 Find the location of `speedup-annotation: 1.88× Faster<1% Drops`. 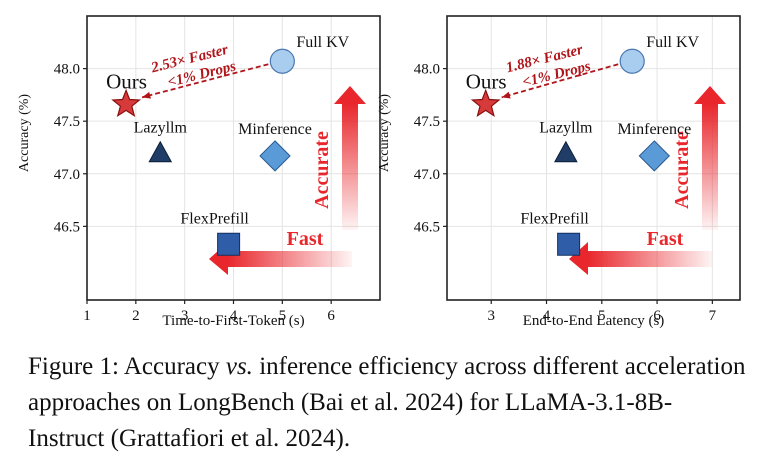

speedup-annotation: 1.88× Faster<1% Drops is located at coordinates (548, 67).